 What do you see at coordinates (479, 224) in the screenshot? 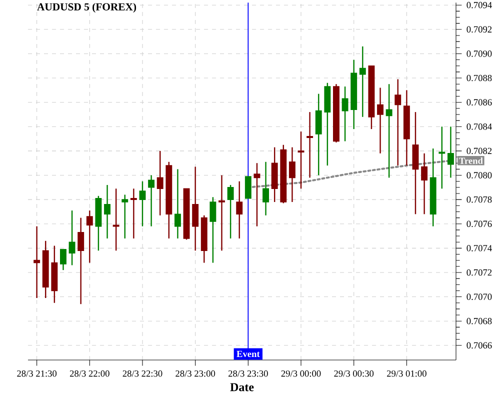
I see `y-tick-label: 0.7076` at bounding box center [479, 224].